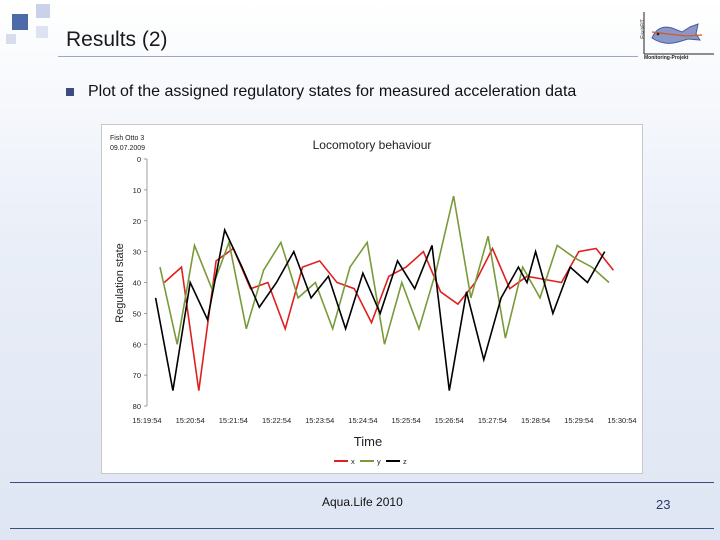 The width and height of the screenshot is (720, 540). I want to click on x-axis-label: Time, so click(368, 441).